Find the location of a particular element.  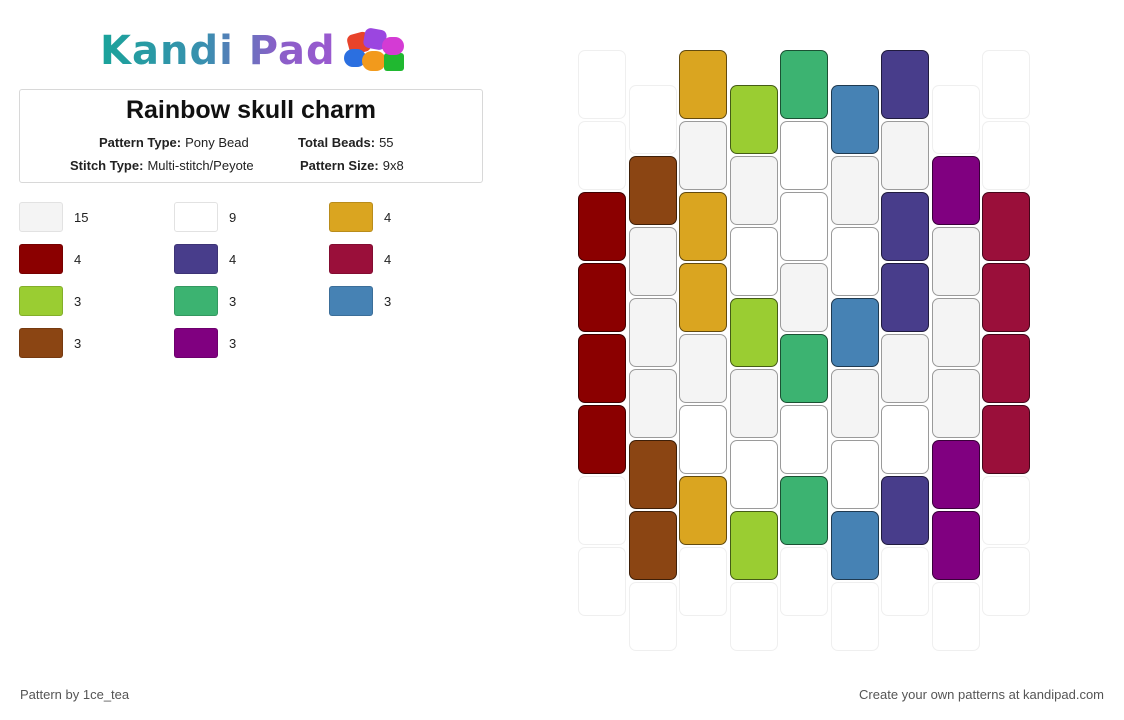

pattern-size-label: Pattern Size: is located at coordinates (339, 165).